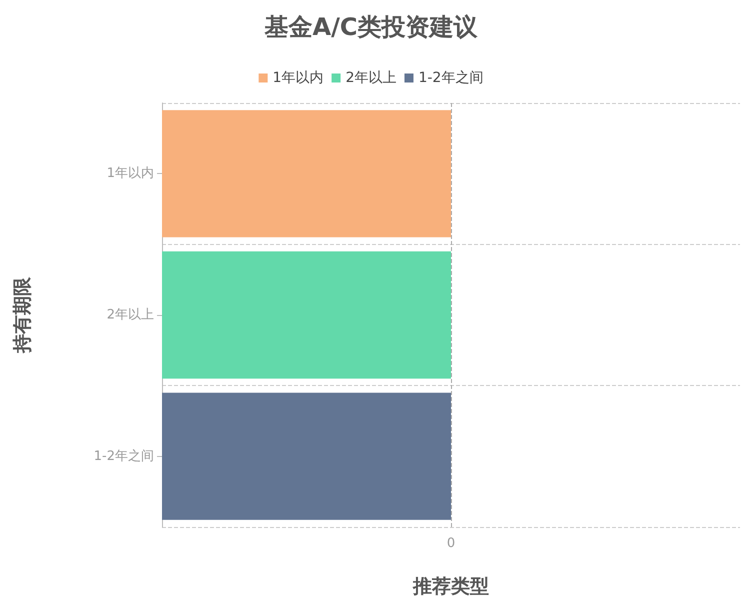 The image size is (742, 611). What do you see at coordinates (451, 543) in the screenshot?
I see `ref-line-label: 0` at bounding box center [451, 543].